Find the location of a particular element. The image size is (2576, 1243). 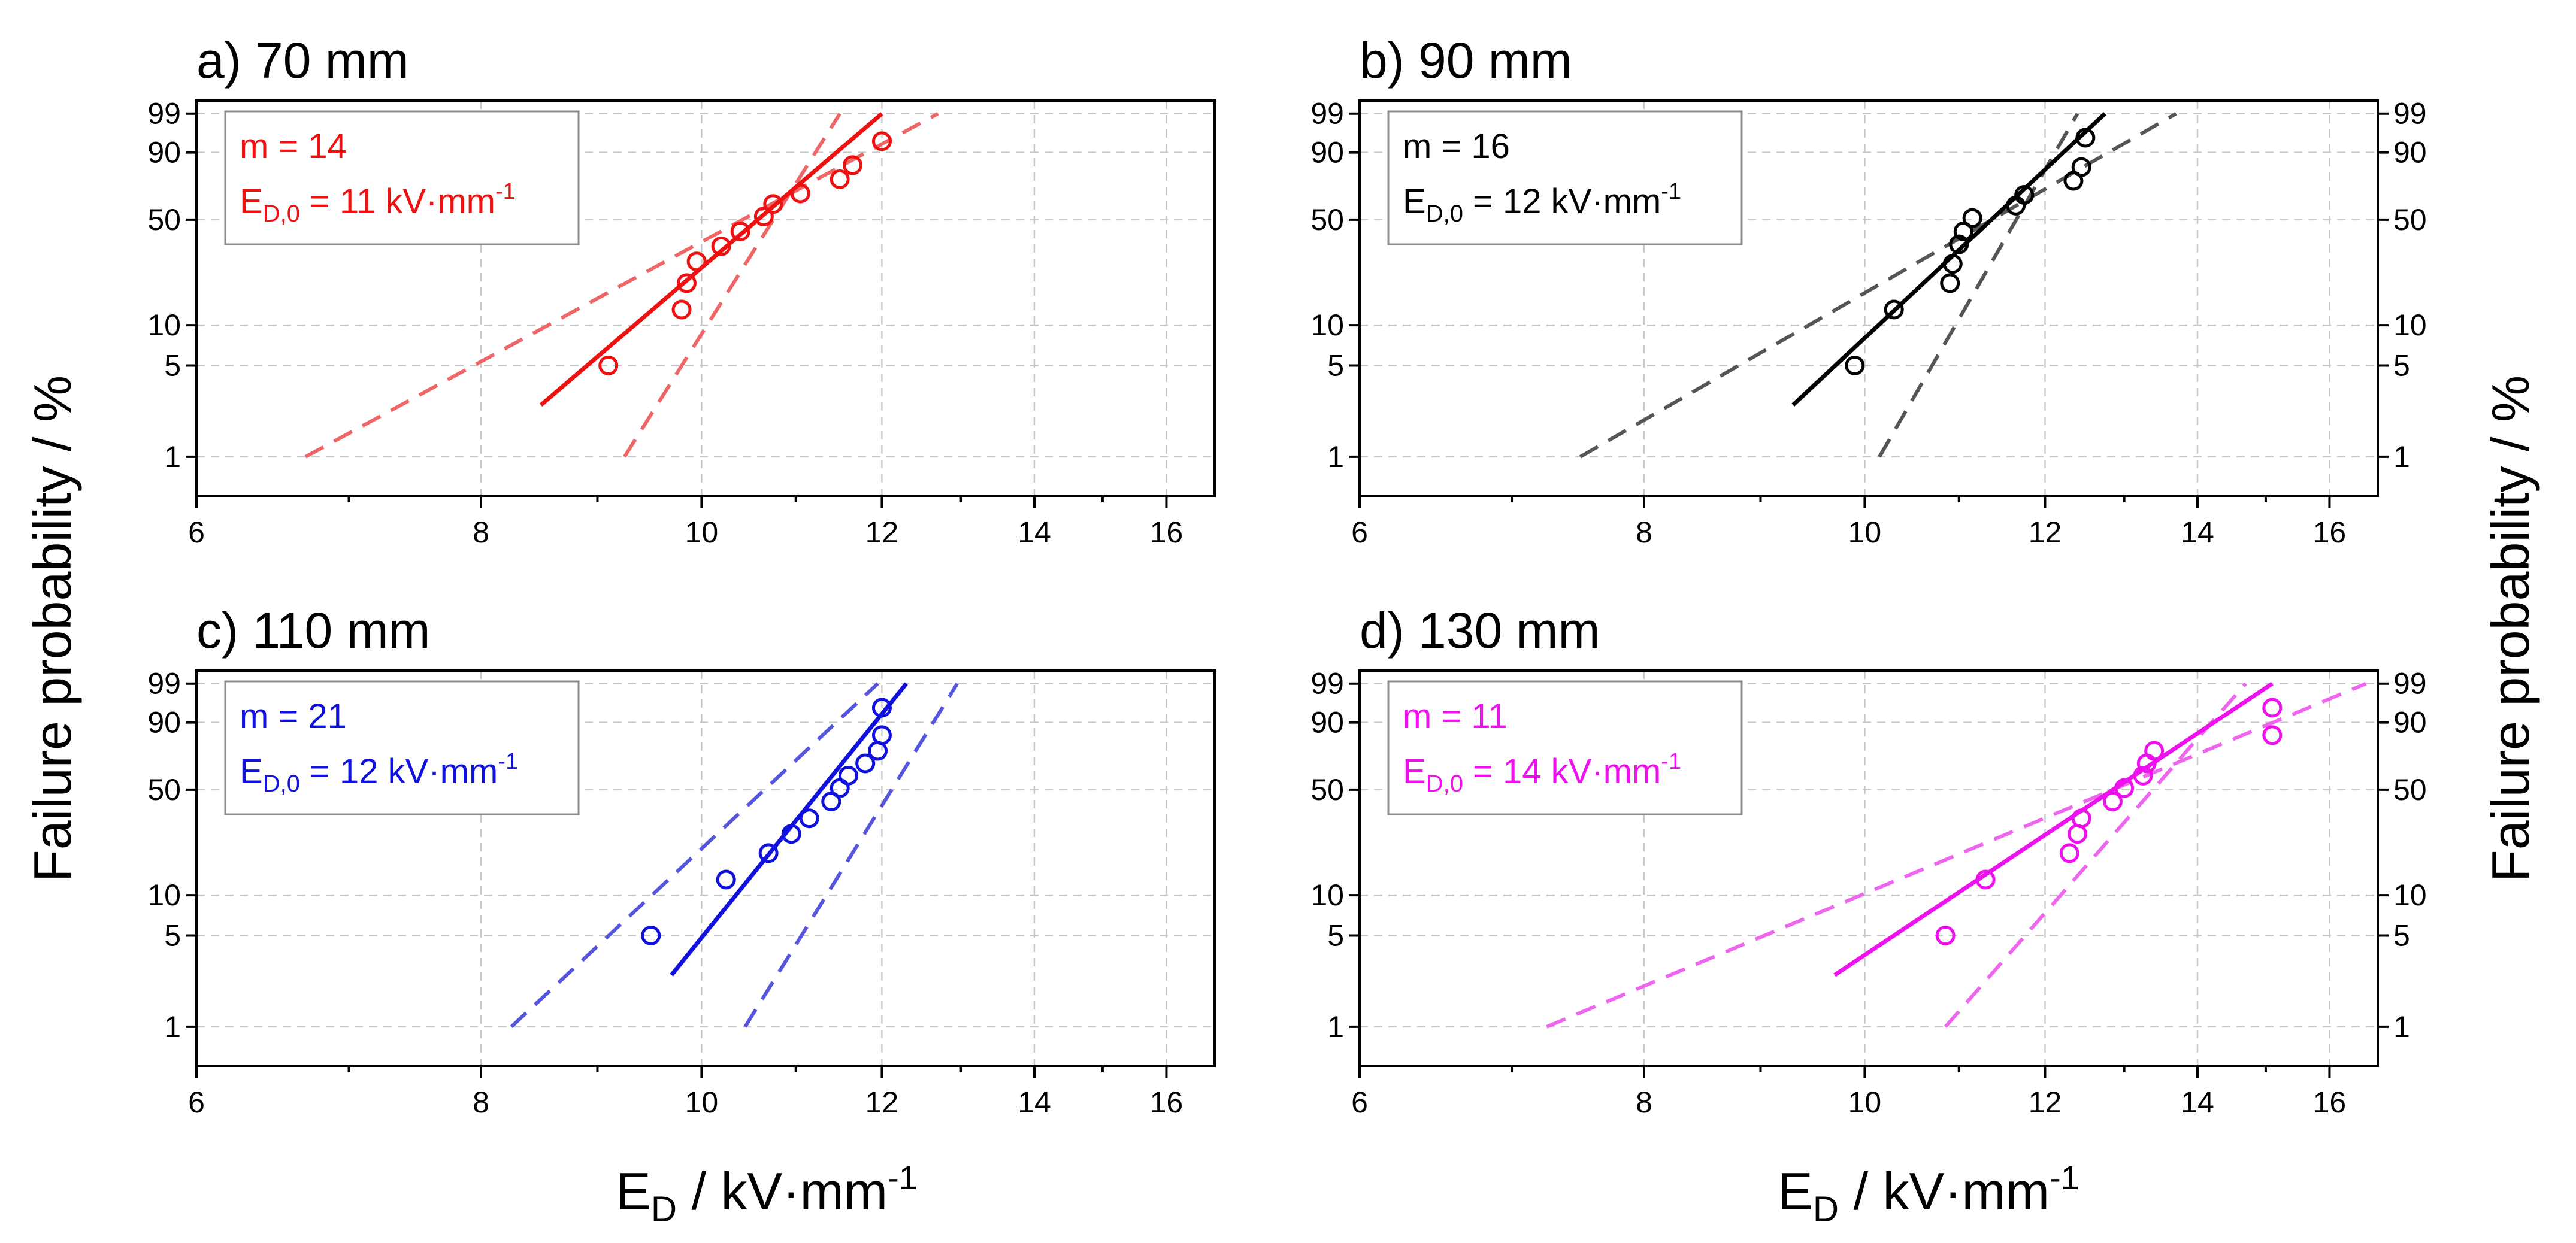

legend-ed0-label: ED,0 = 11 kV·mm-1 is located at coordinates (378, 203).